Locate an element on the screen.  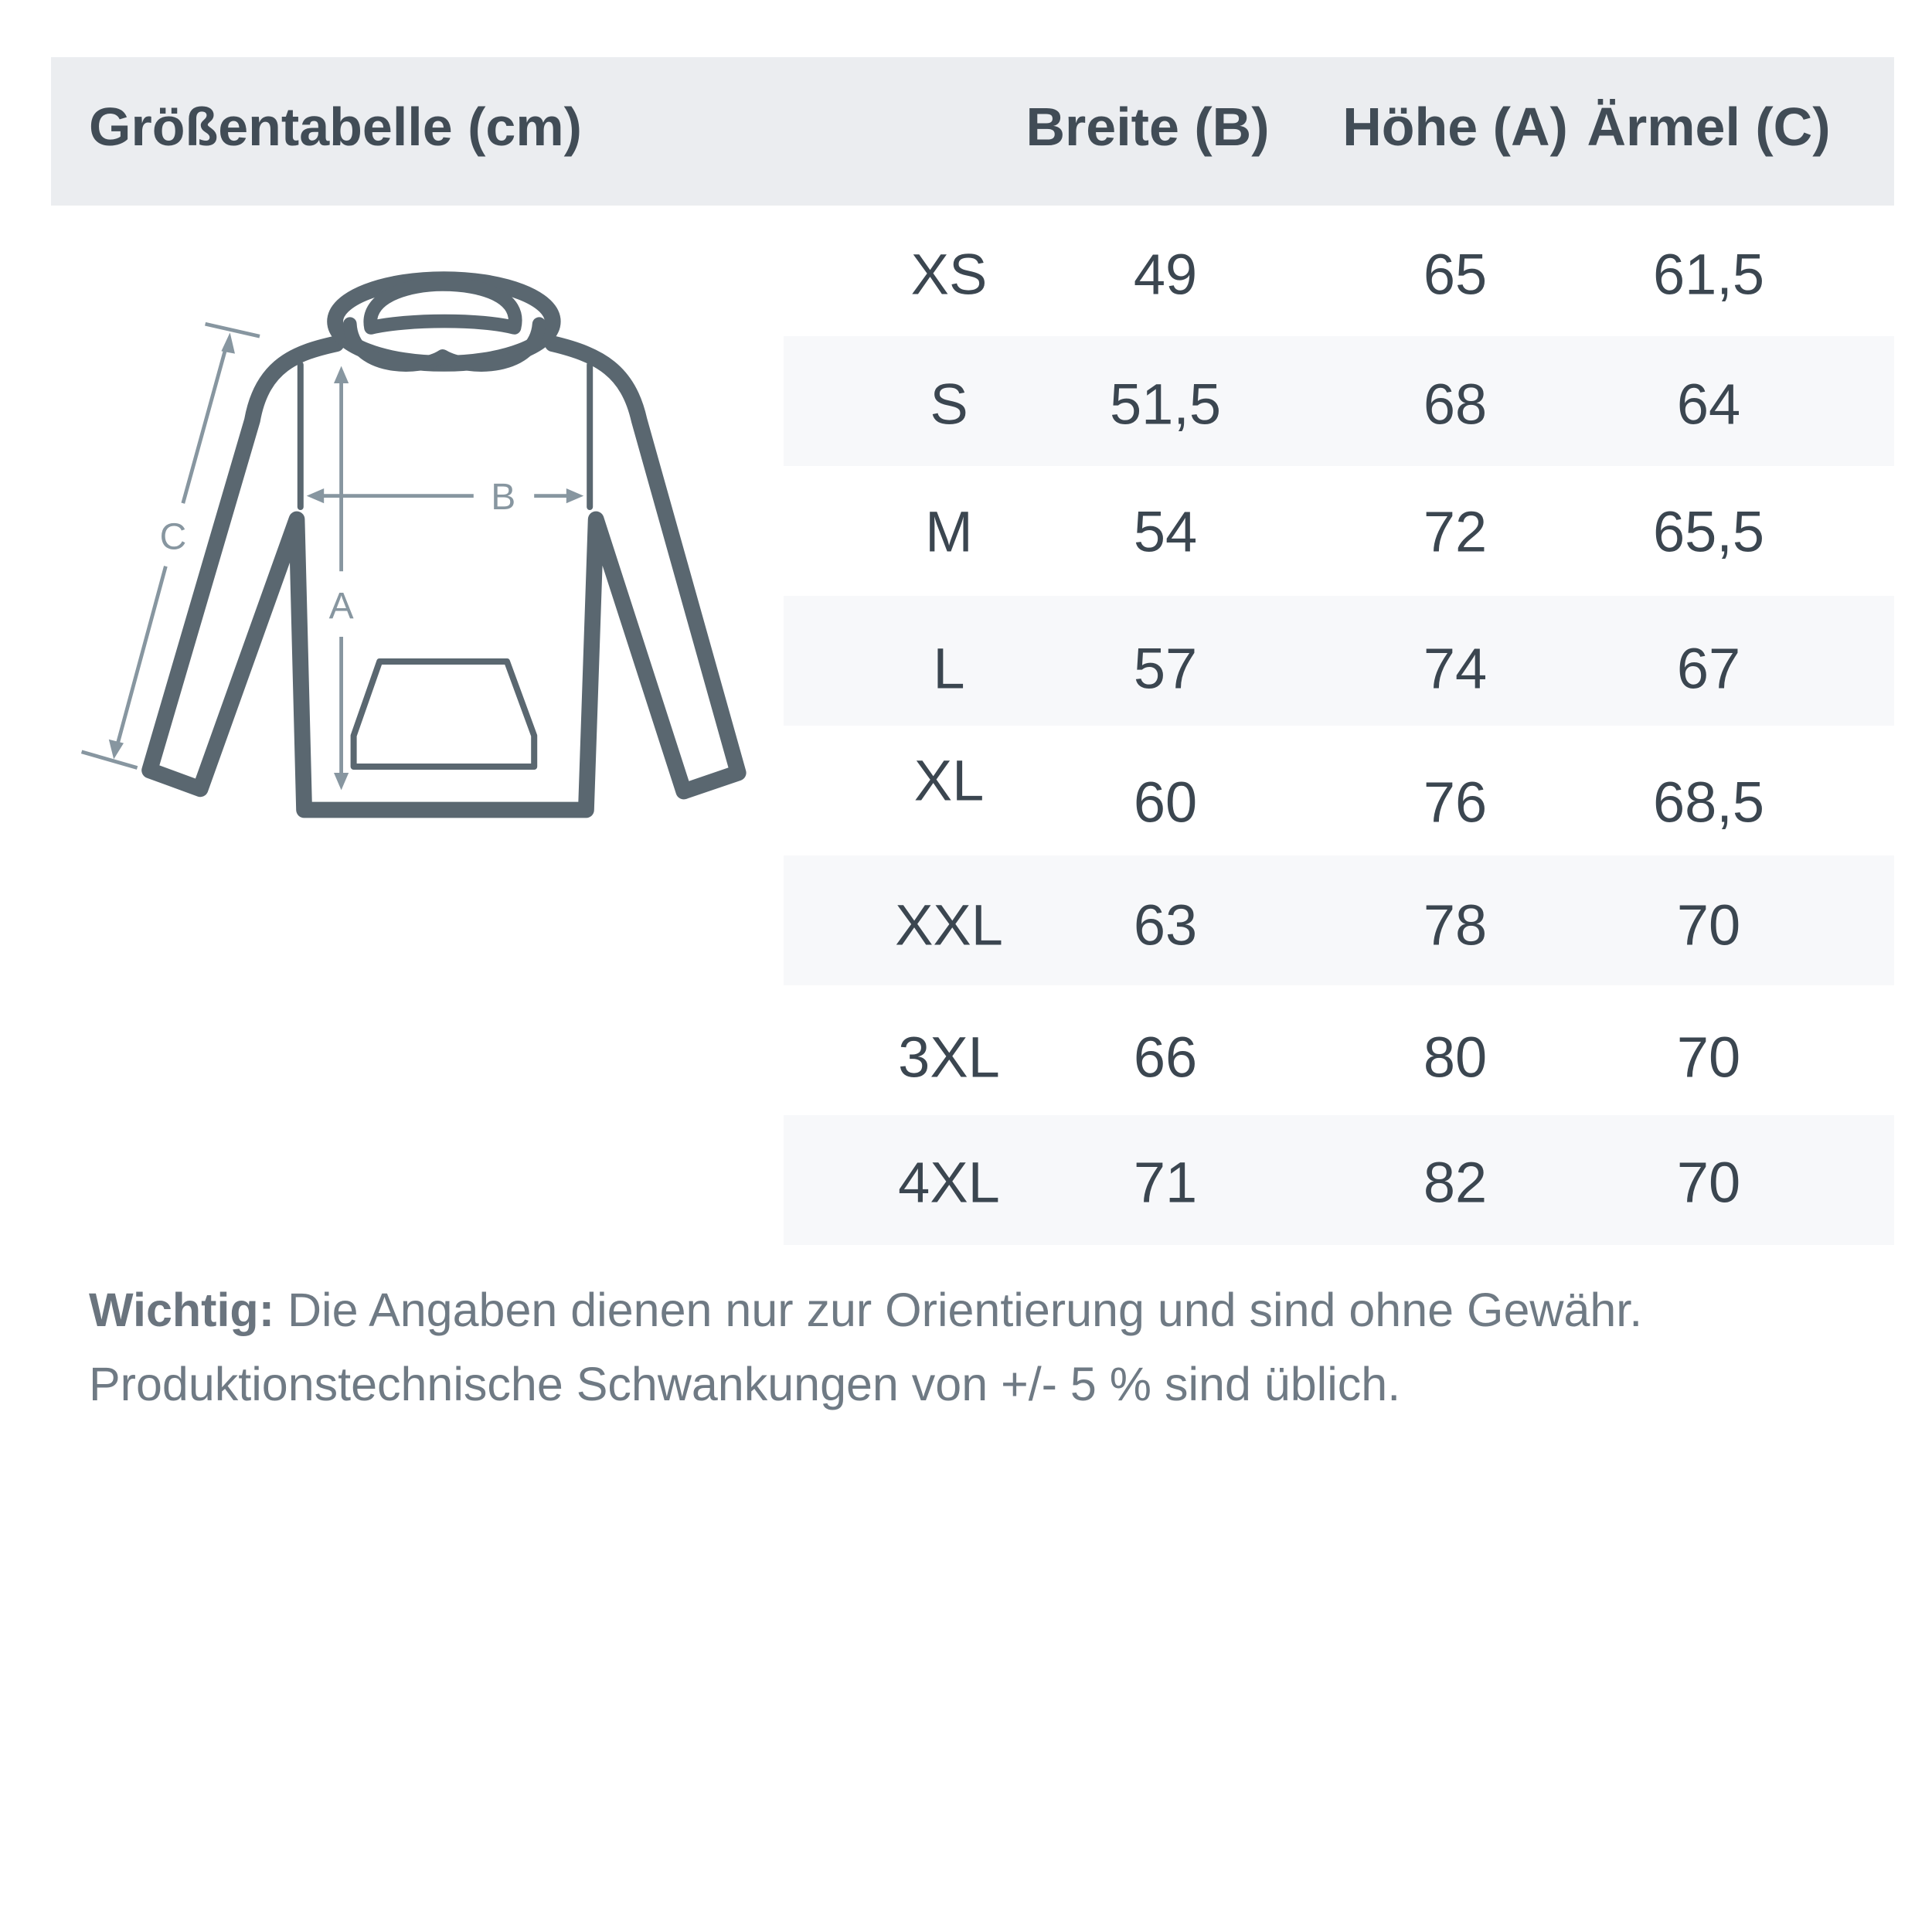
label-b: B is located at coordinates (503, 498).